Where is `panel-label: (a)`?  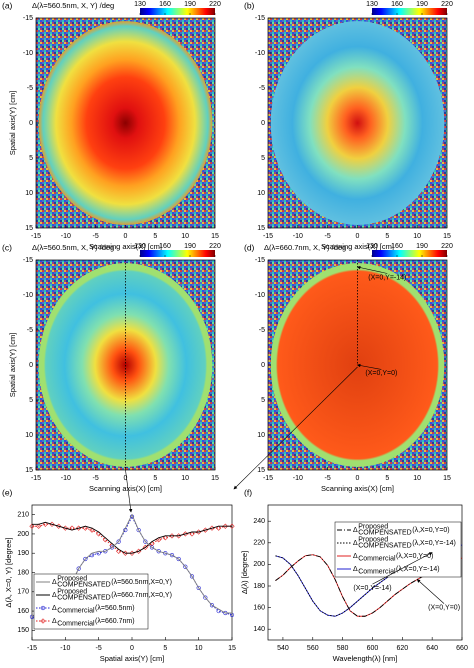 panel-label: (a) is located at coordinates (7, 5).